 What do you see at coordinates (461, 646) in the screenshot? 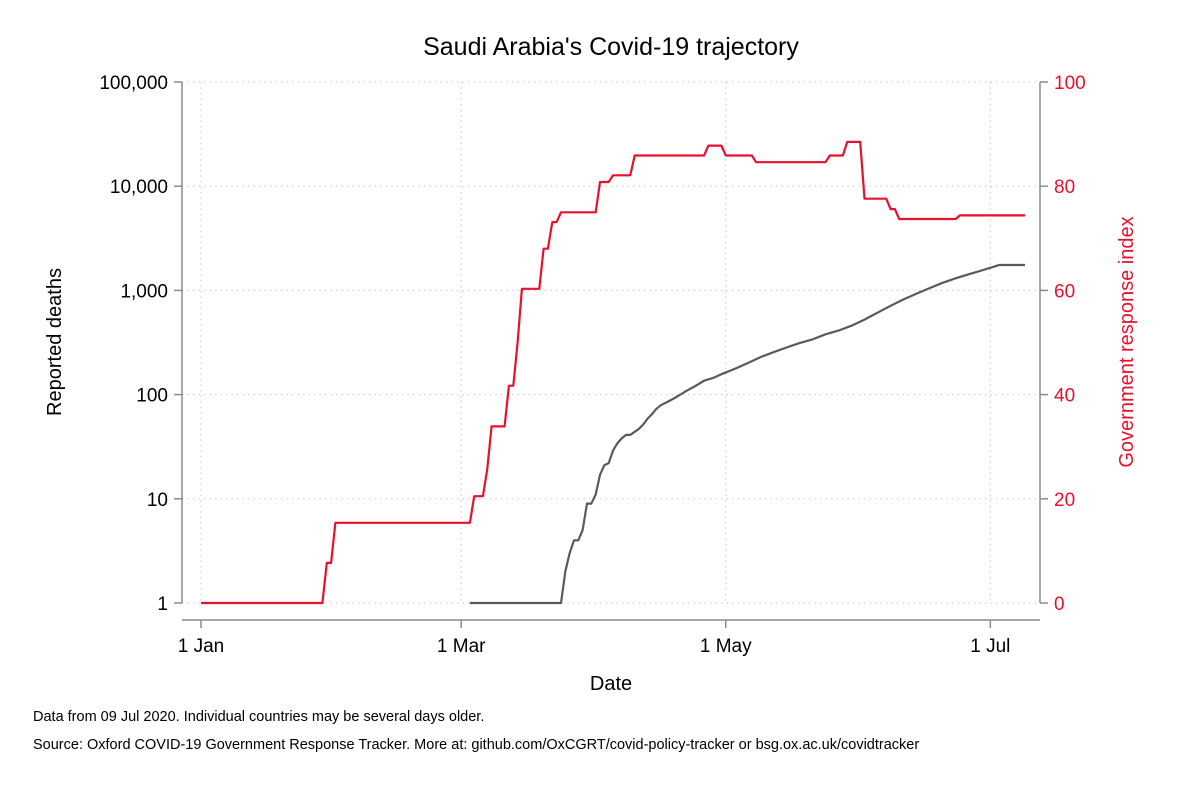
I see `x-tick-label-1: 1 Mar` at bounding box center [461, 646].